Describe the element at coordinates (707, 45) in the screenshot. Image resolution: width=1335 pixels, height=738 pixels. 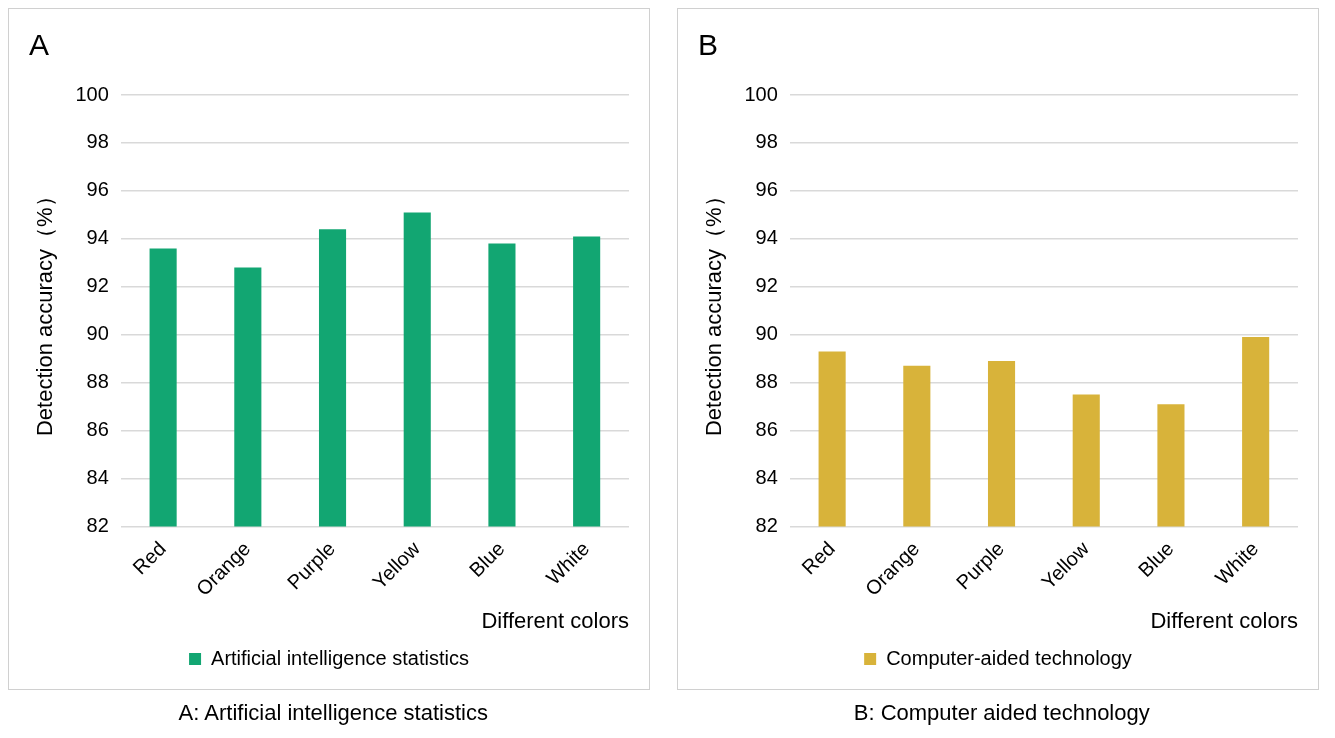
I see `chart-title: B` at that location.